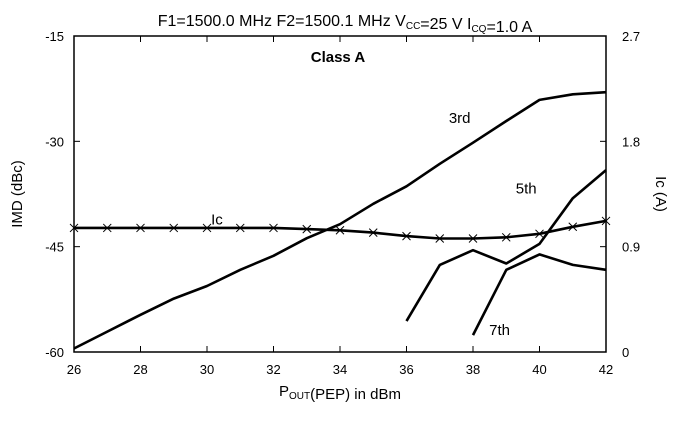  Describe the element at coordinates (140, 369) in the screenshot. I see `x-tick-label: 28` at that location.